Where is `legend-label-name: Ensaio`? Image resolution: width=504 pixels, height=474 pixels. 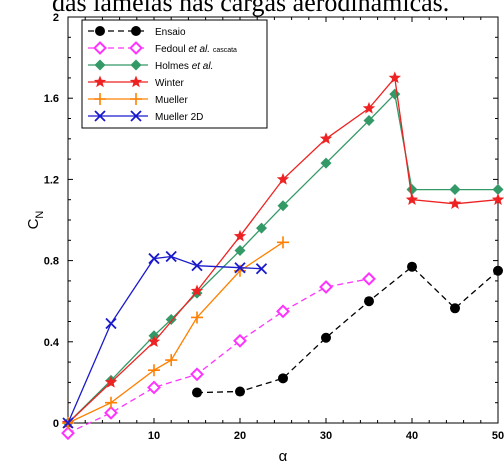 legend-label-name: Ensaio is located at coordinates (170, 32).